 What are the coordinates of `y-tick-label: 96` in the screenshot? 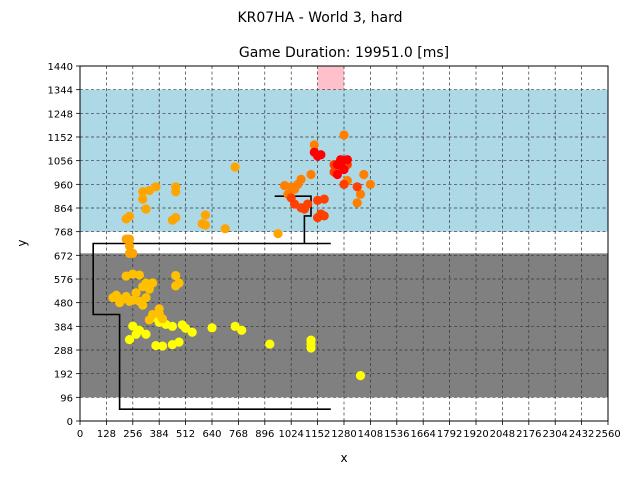 It's located at (66, 398).